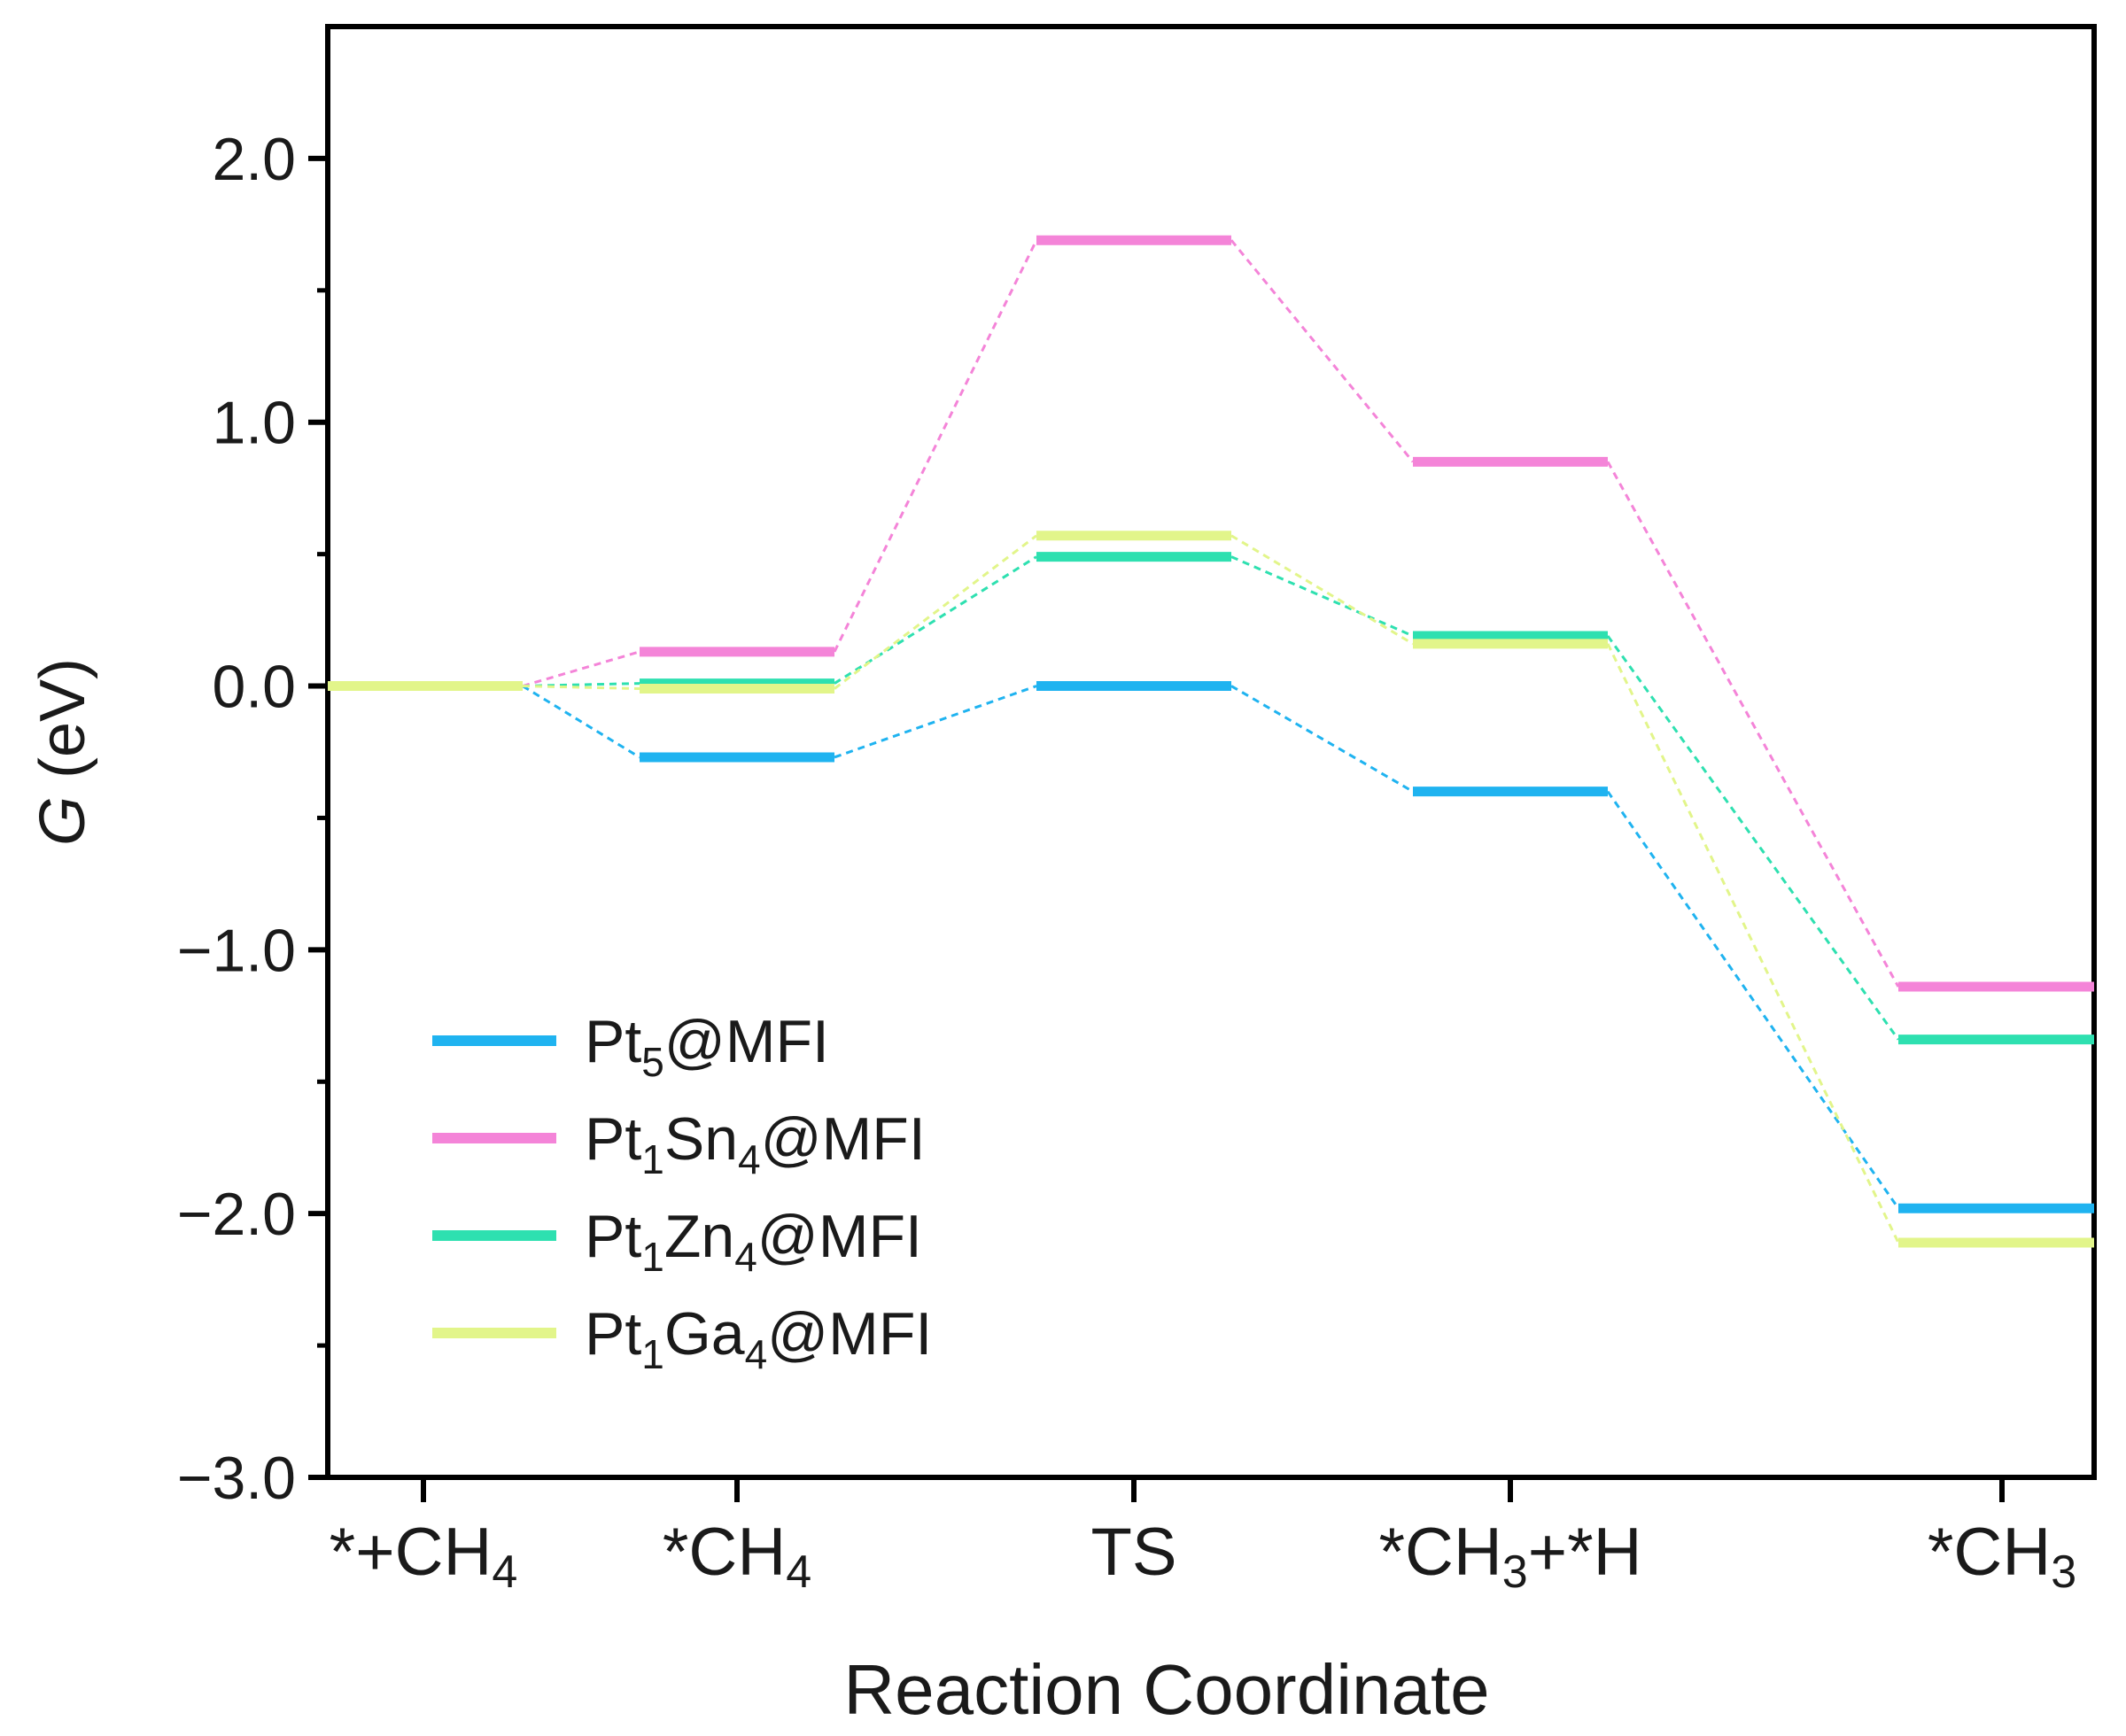 This screenshot has height=1736, width=2126. I want to click on legend-label: Pt1Zn4@MFI, so click(753, 1241).